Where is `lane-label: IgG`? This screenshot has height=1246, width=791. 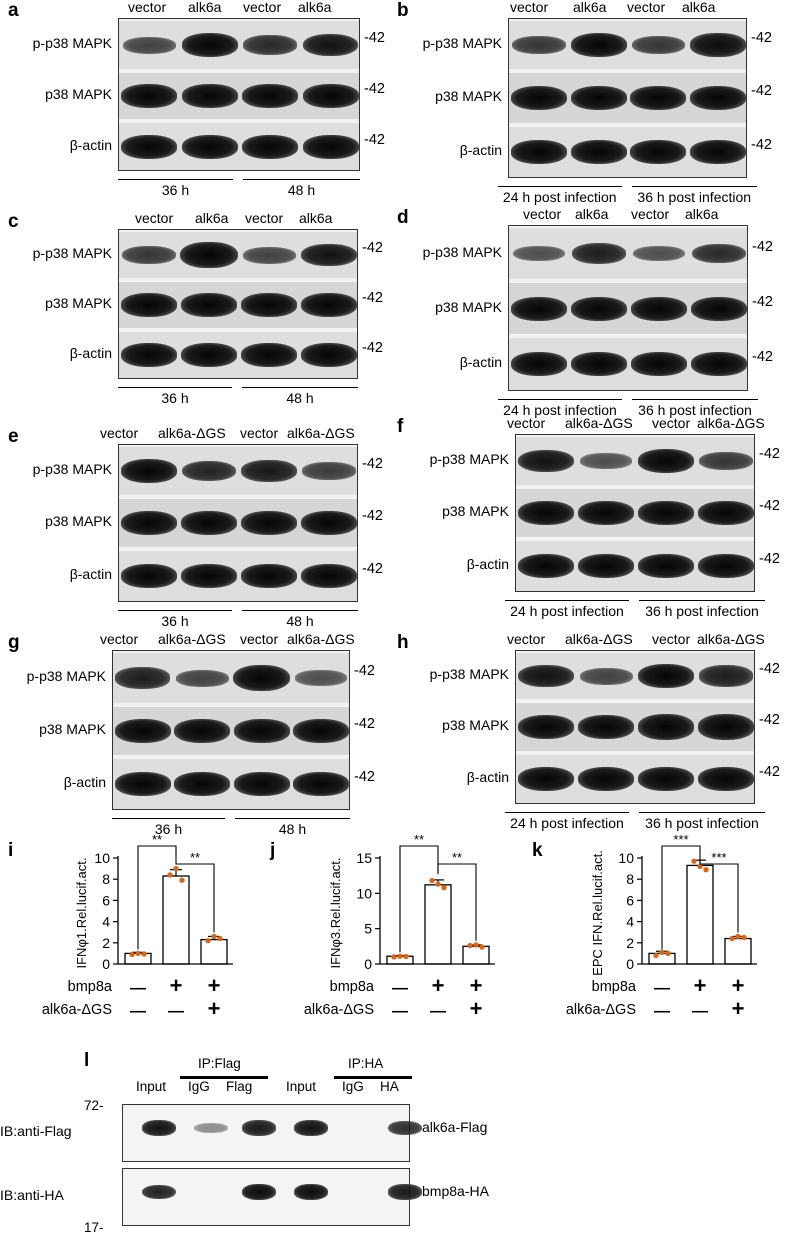 lane-label: IgG is located at coordinates (353, 1086).